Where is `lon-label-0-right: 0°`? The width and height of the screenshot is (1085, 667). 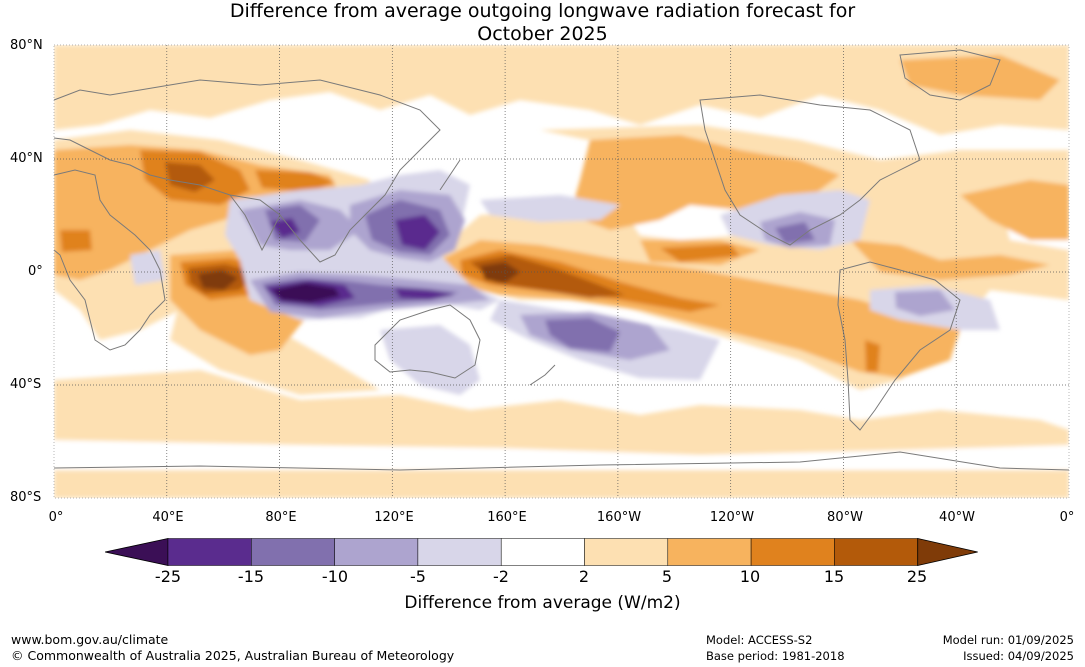
lon-label-0-right: 0° is located at coordinates (1067, 517).